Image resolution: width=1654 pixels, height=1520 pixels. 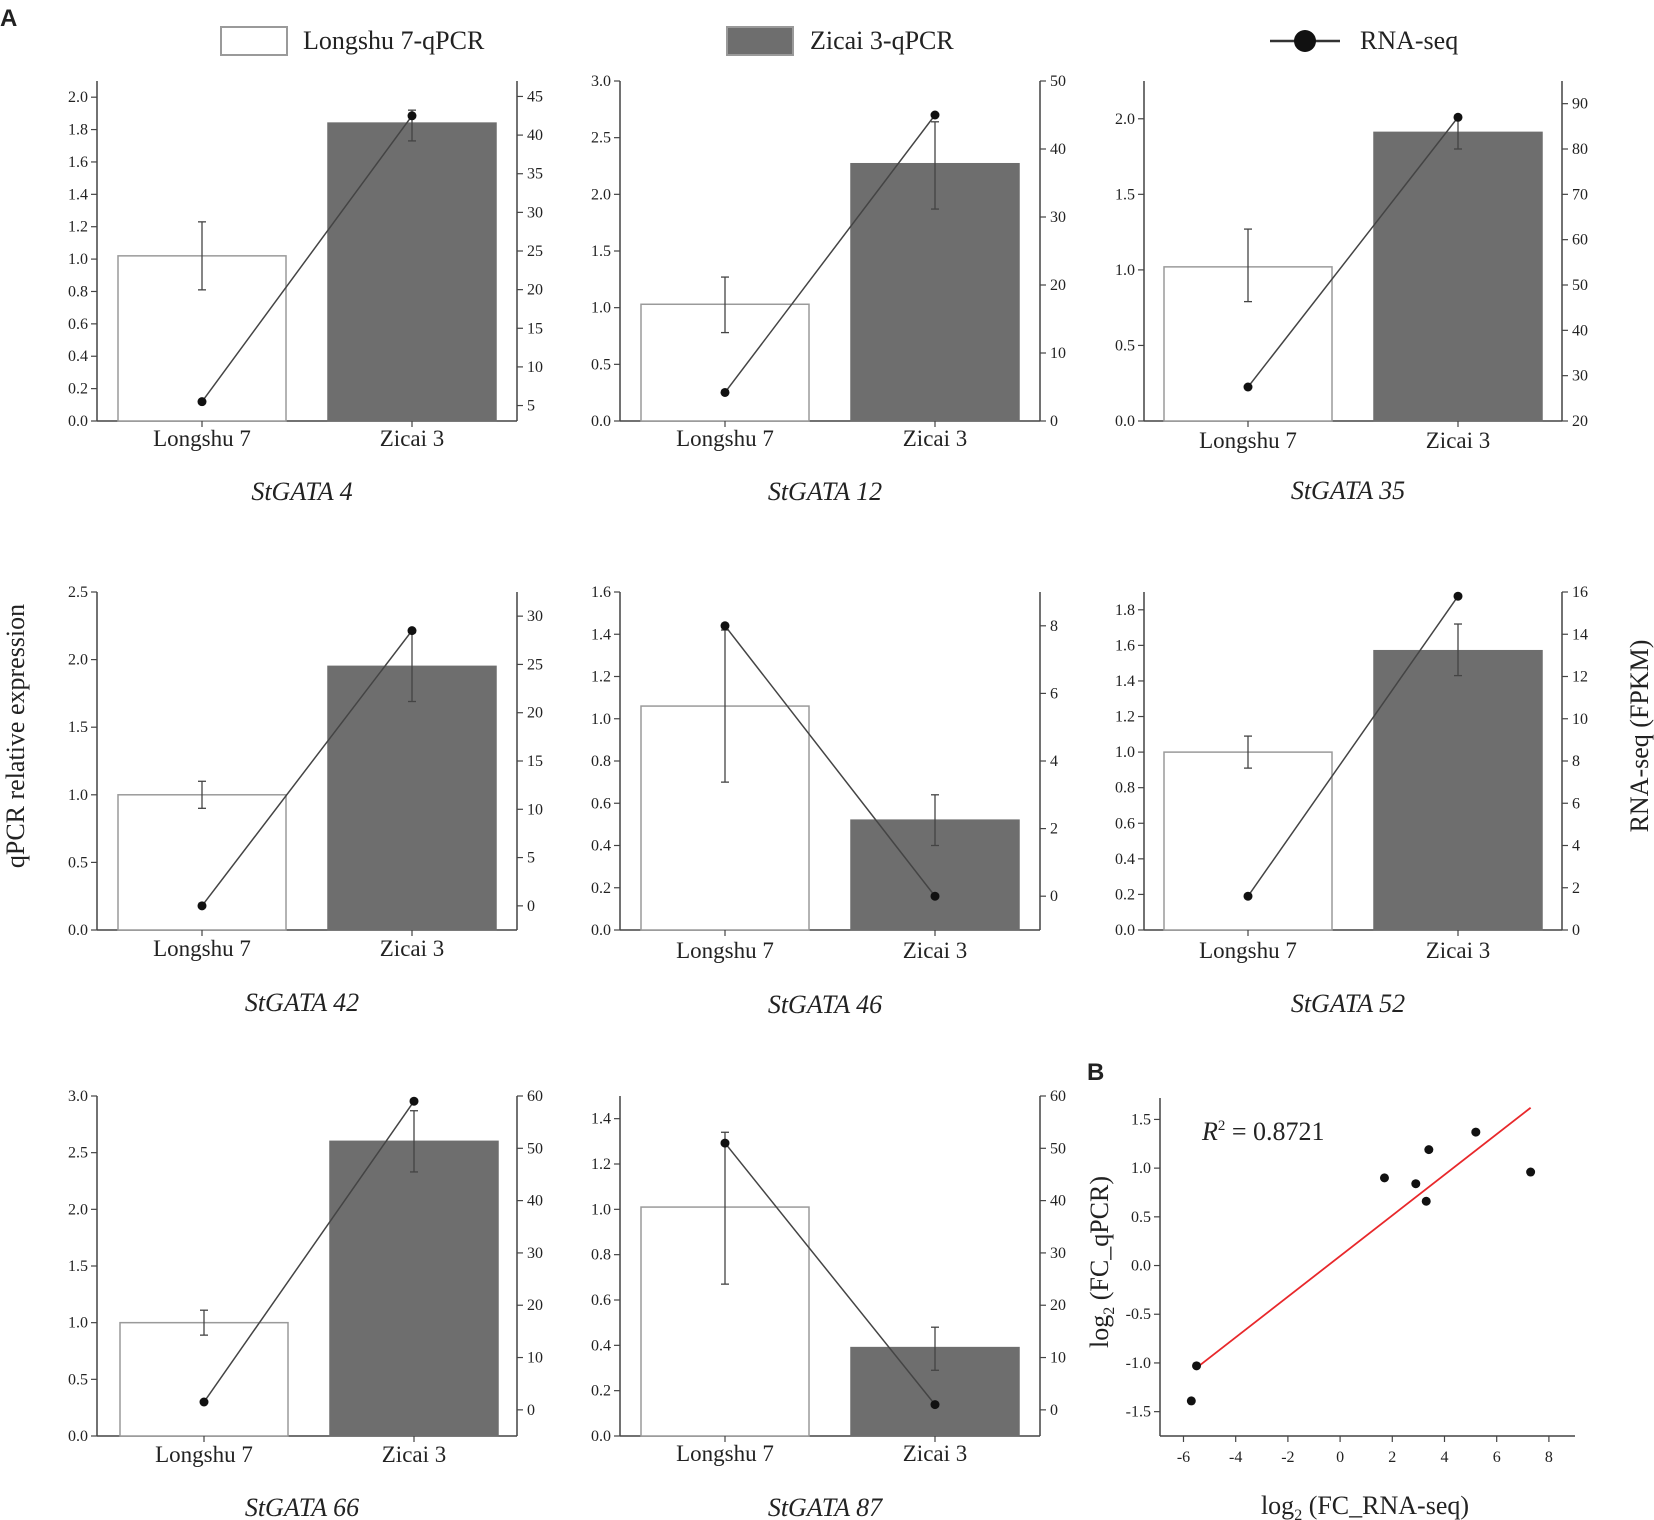 I want to click on y2-tick-label: 45, so click(x=535, y=96).